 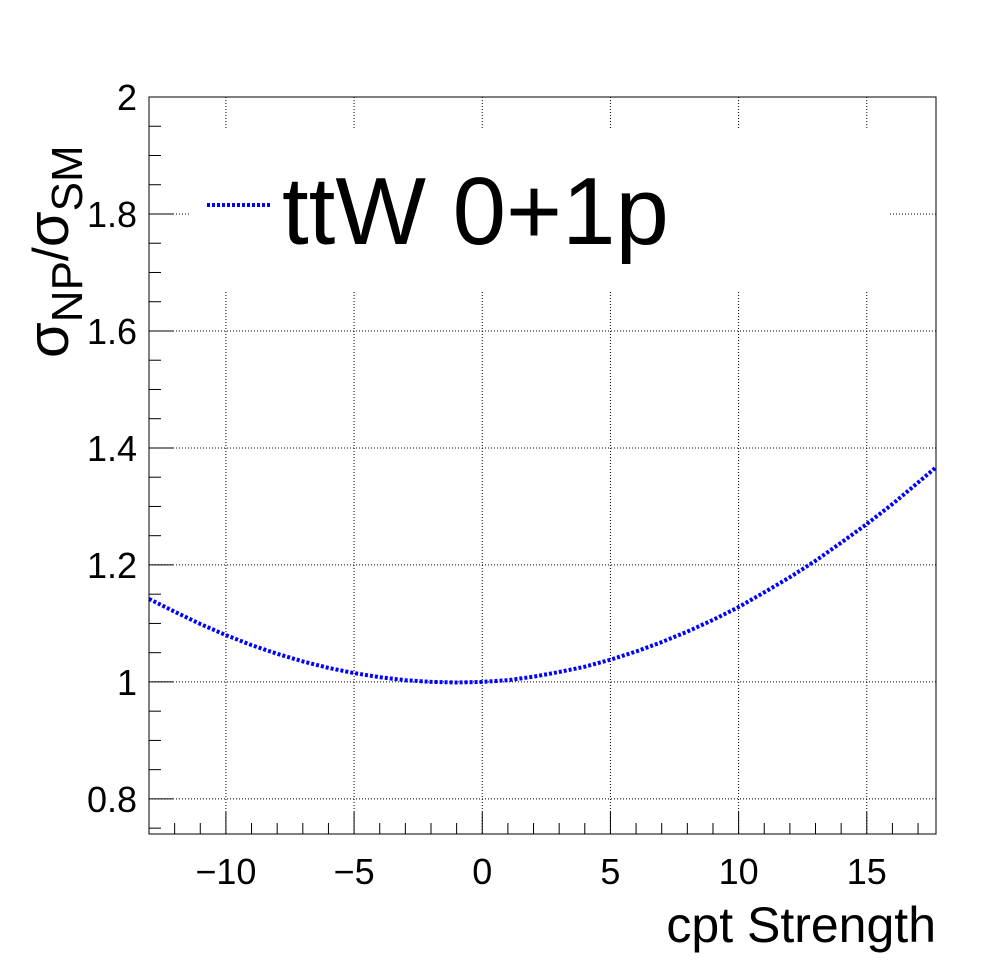 What do you see at coordinates (540, 871) in the screenshot?
I see `x-tick-labels: −10 −5 0 5 10 15` at bounding box center [540, 871].